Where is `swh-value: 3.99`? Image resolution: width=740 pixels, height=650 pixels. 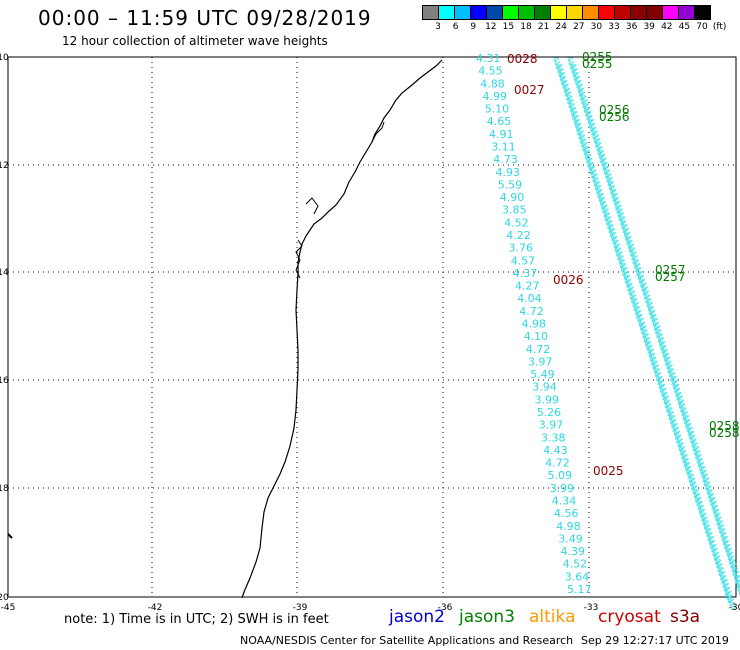
swh-value: 3.99 is located at coordinates (547, 399).